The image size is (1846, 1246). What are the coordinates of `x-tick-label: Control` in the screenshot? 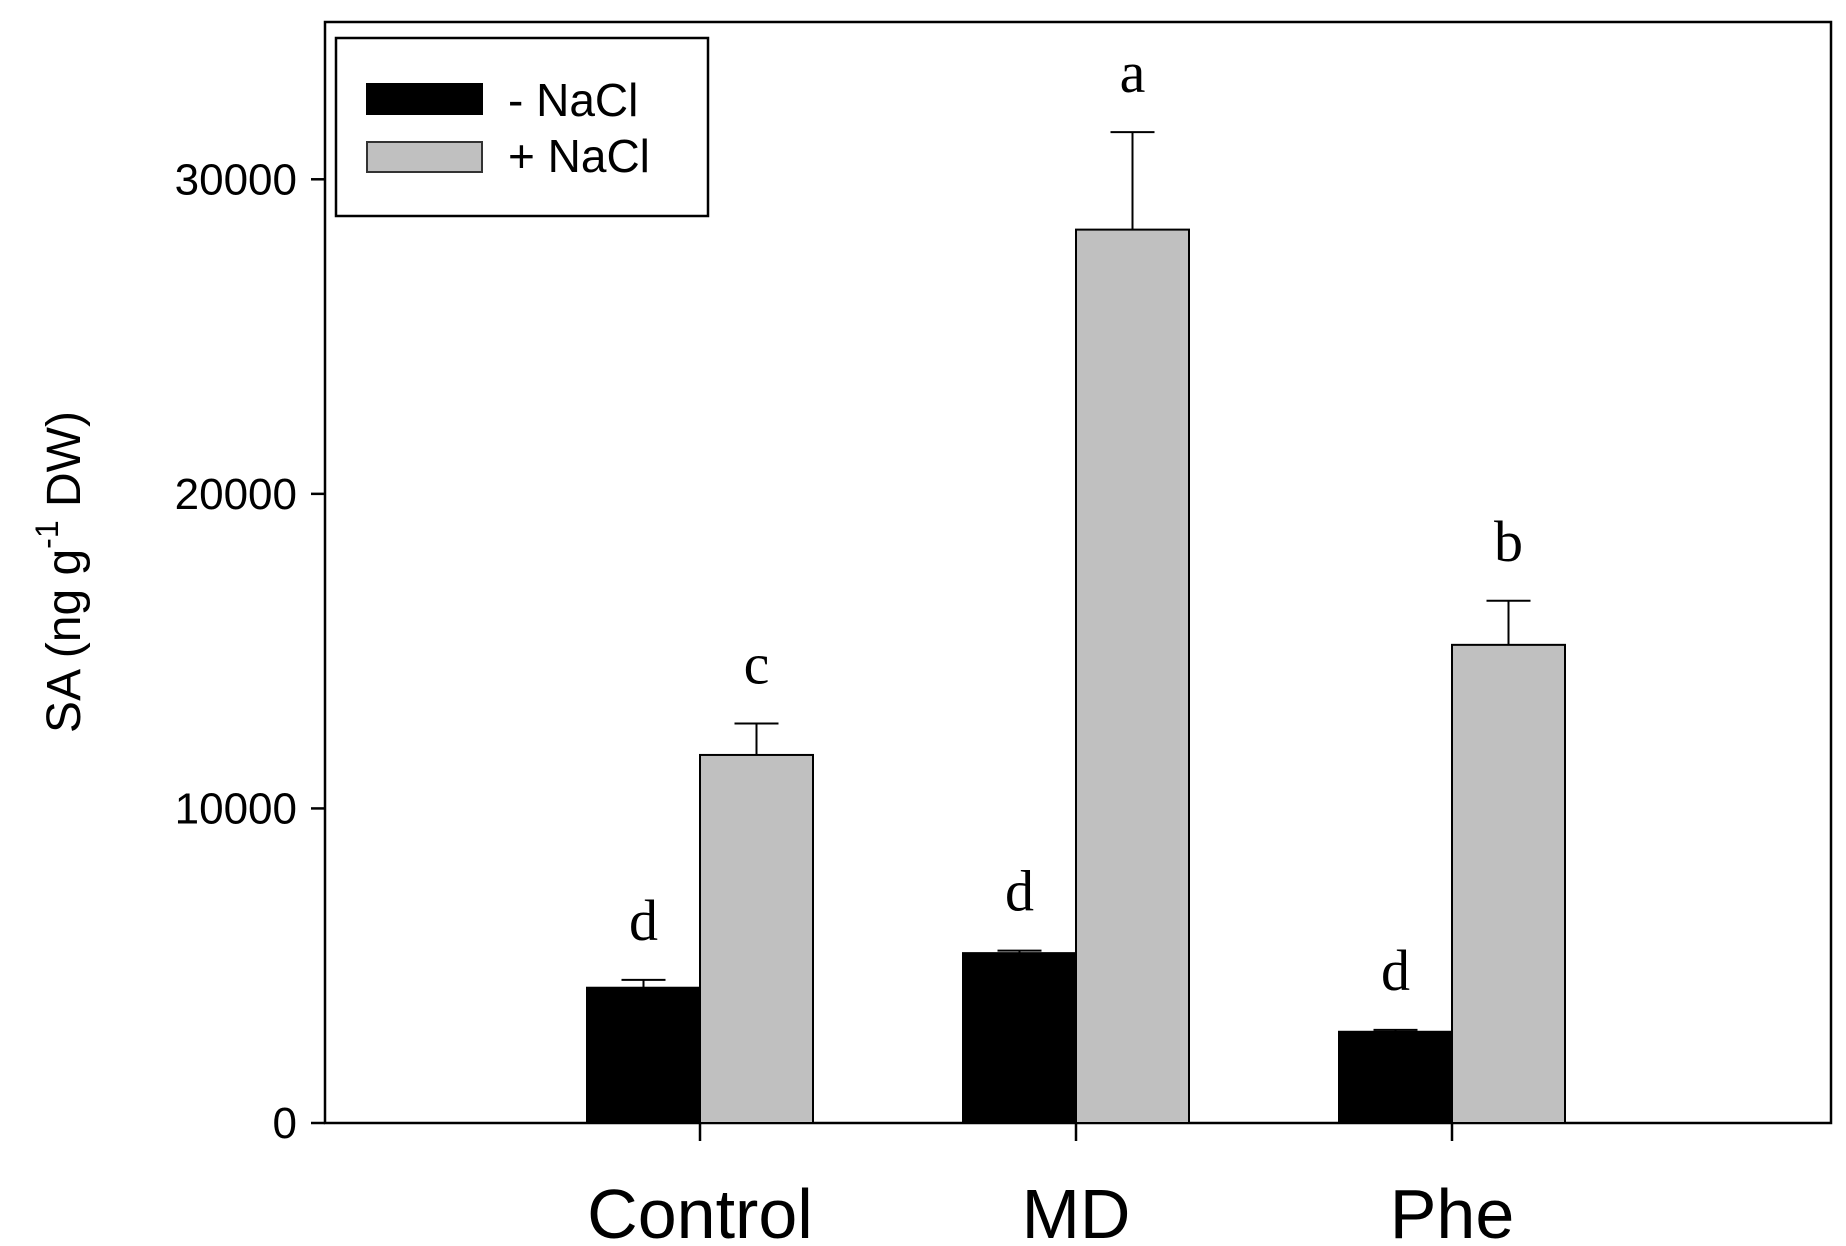 It's located at (700, 1210).